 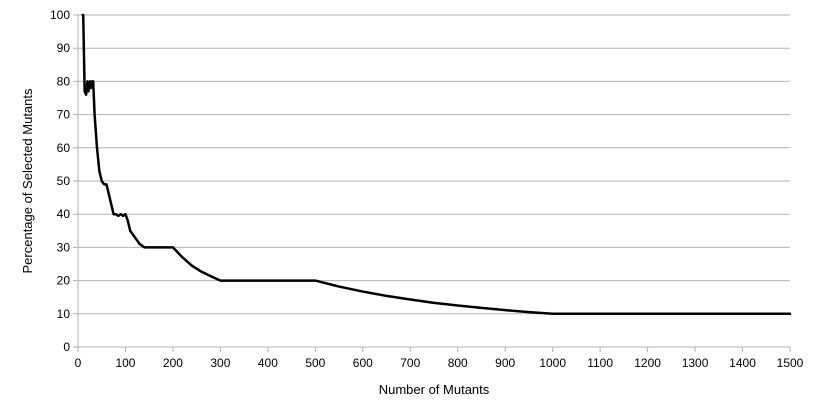 What do you see at coordinates (27, 181) in the screenshot?
I see `y-axis-label: Percentage of Selected Mutants` at bounding box center [27, 181].